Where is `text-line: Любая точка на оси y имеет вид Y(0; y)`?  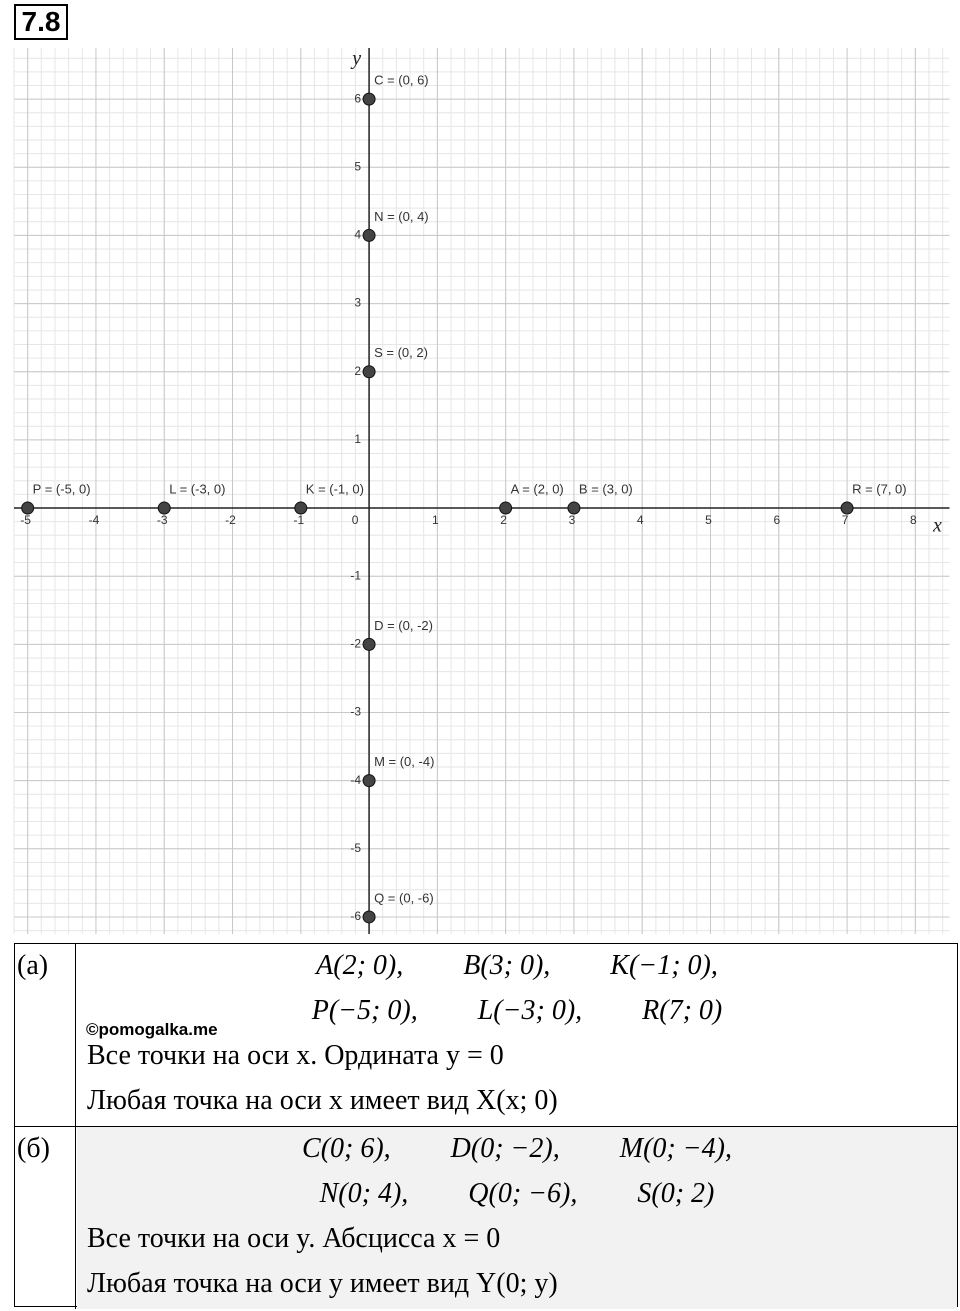
text-line: Любая точка на оси y имеет вид Y(0; y) is located at coordinates (322, 1283).